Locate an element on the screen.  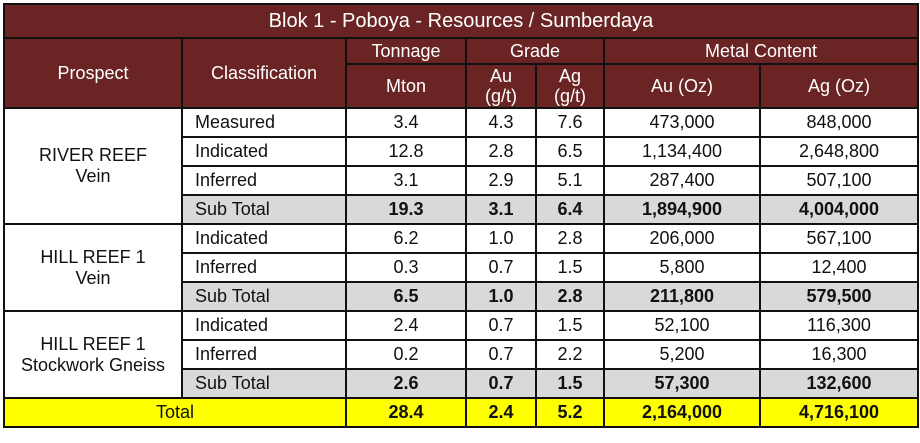
table-title: Blok 1 - Poboya - Resources / Sumberdaya is located at coordinates (461, 21).